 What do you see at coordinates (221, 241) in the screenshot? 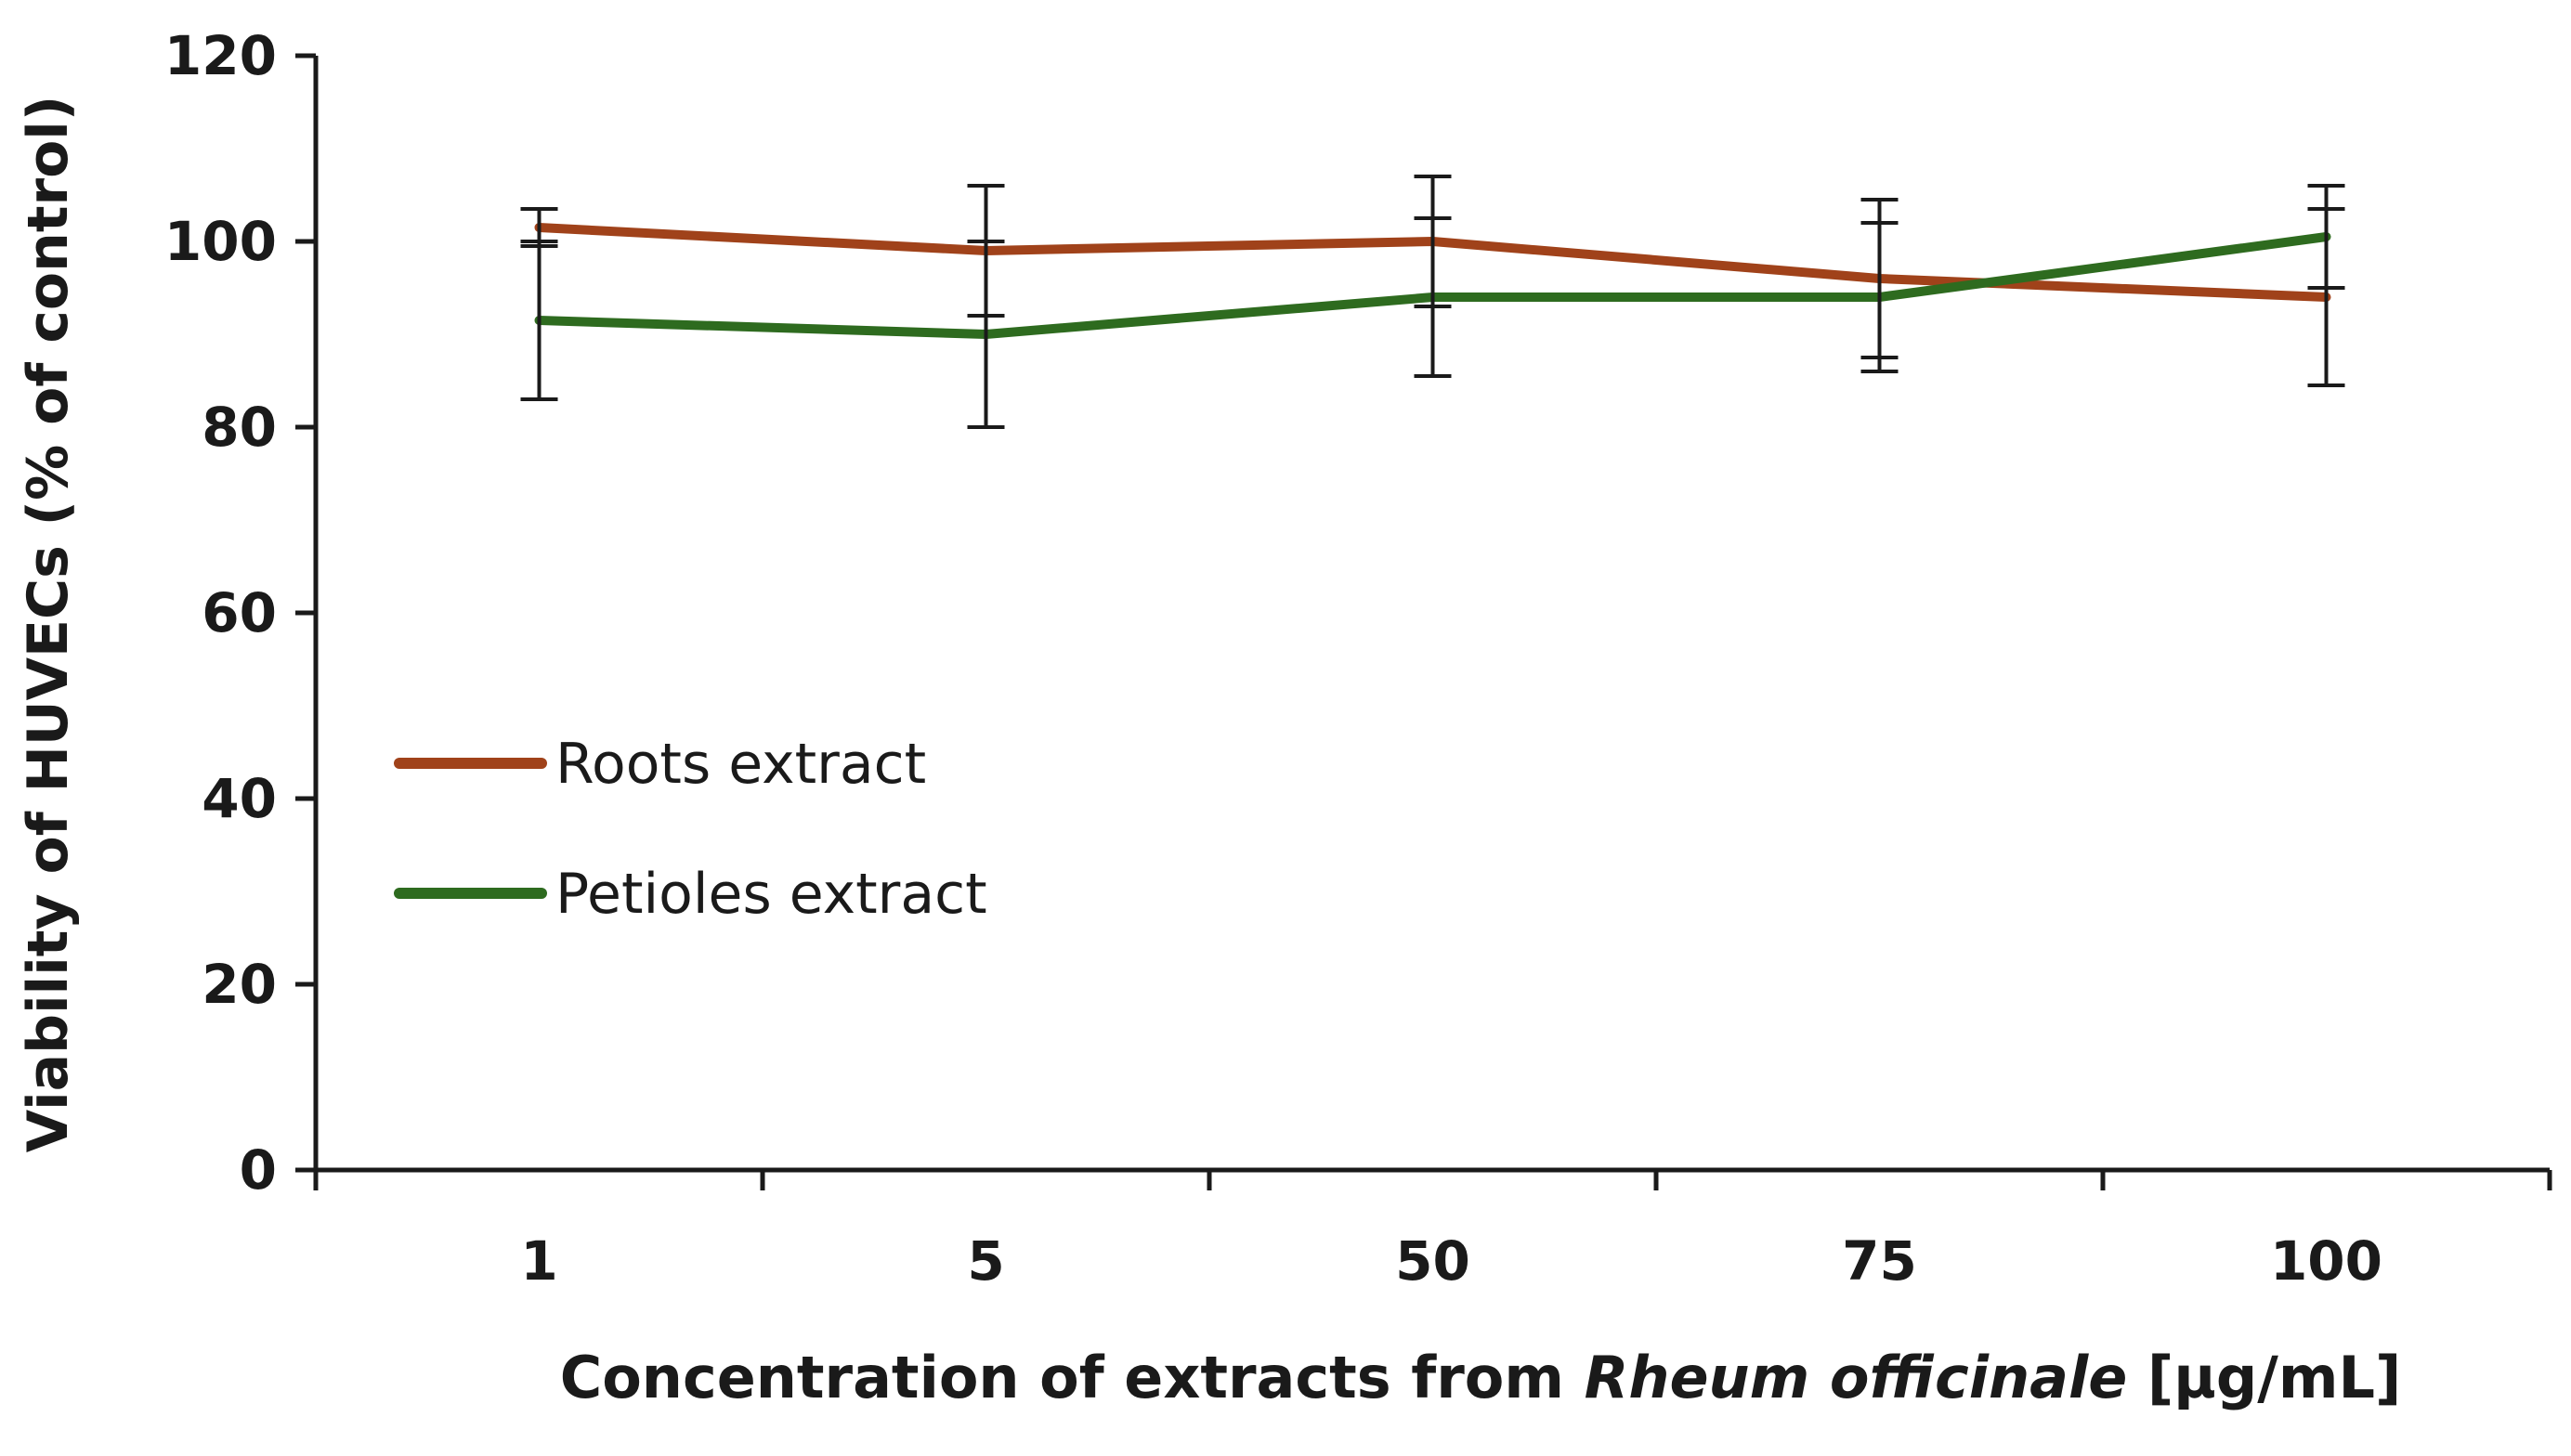
I see `y-tick-label: 100` at bounding box center [221, 241].